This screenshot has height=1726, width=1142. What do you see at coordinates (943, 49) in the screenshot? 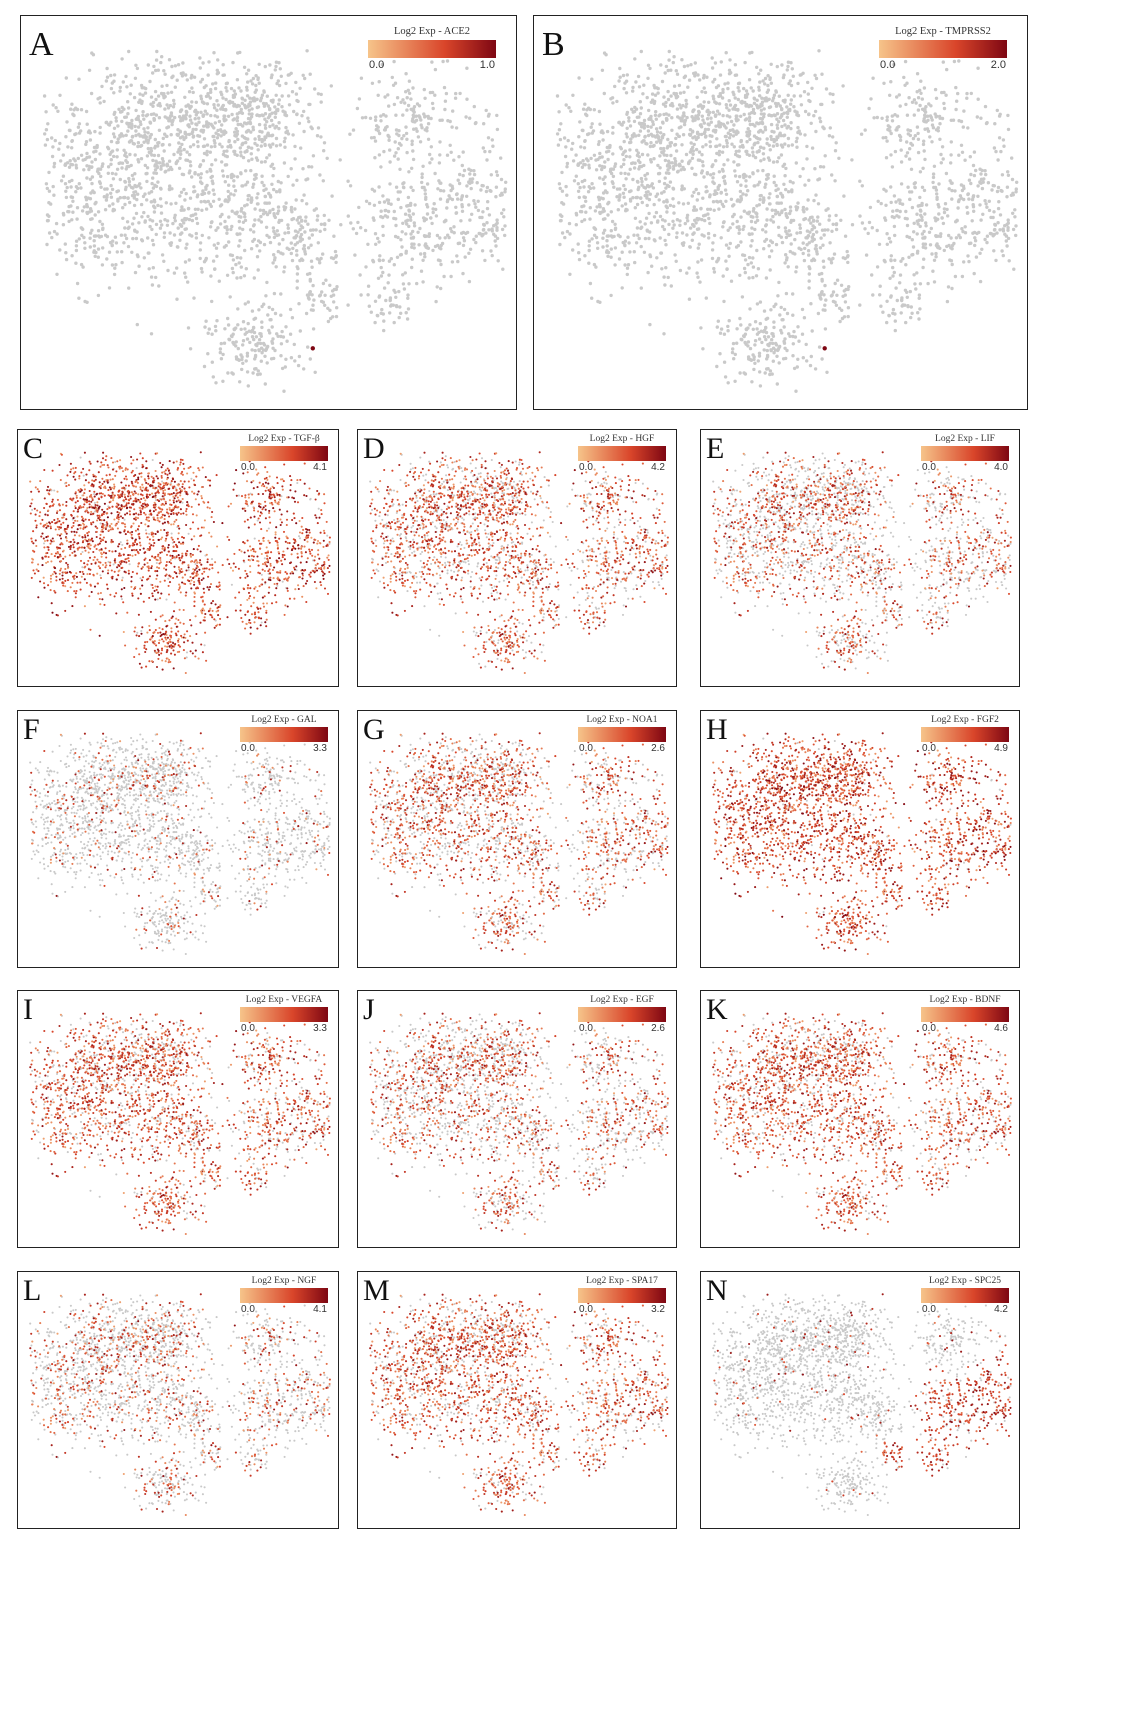
I see `colorbar-gradient` at bounding box center [943, 49].